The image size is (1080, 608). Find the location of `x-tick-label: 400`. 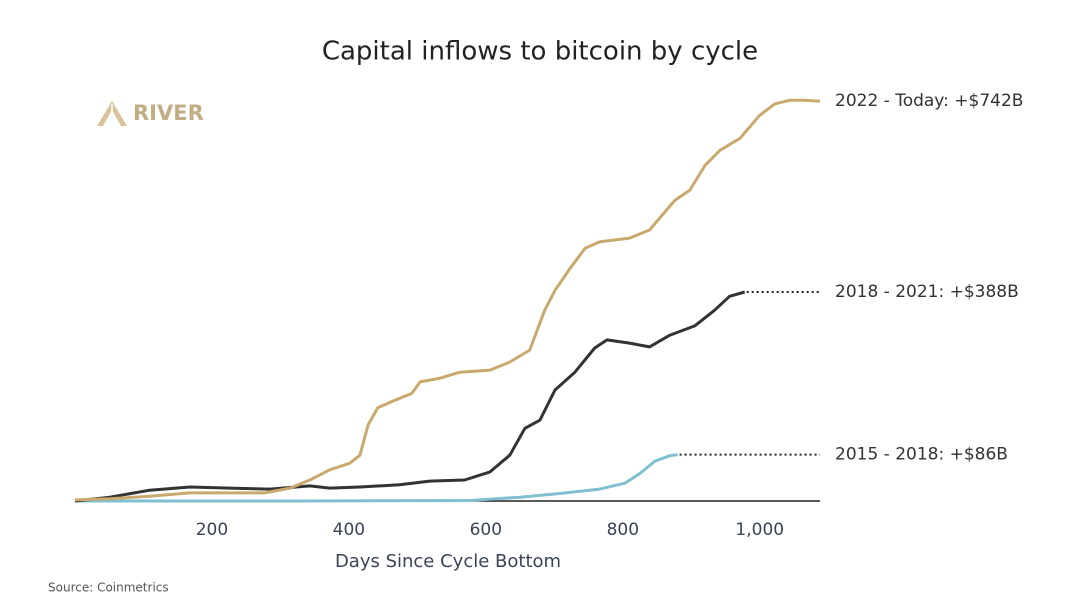

x-tick-label: 400 is located at coordinates (349, 530).